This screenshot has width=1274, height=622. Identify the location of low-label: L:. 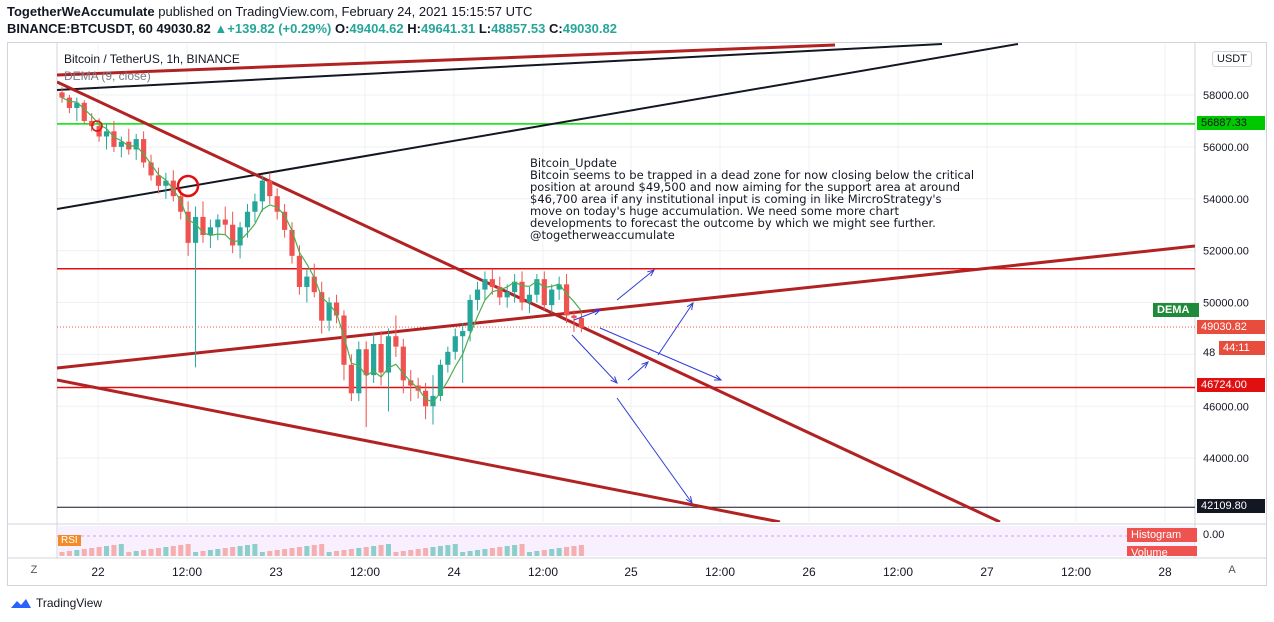
(485, 28).